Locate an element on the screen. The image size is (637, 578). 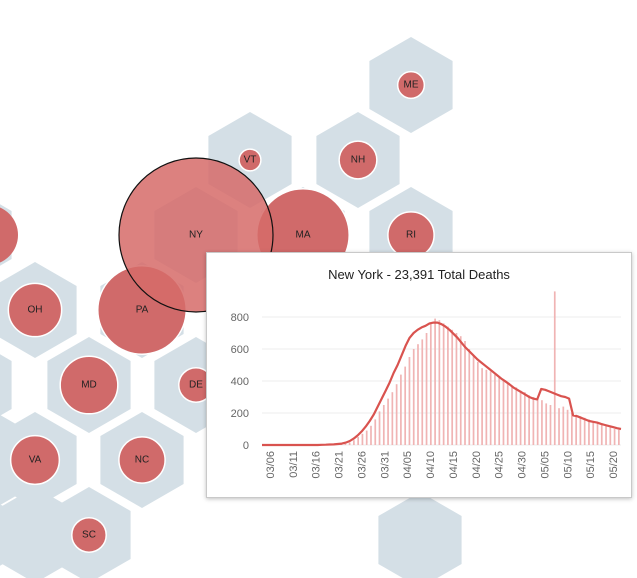
x-tick-label: 04/25 is located at coordinates (500, 465).